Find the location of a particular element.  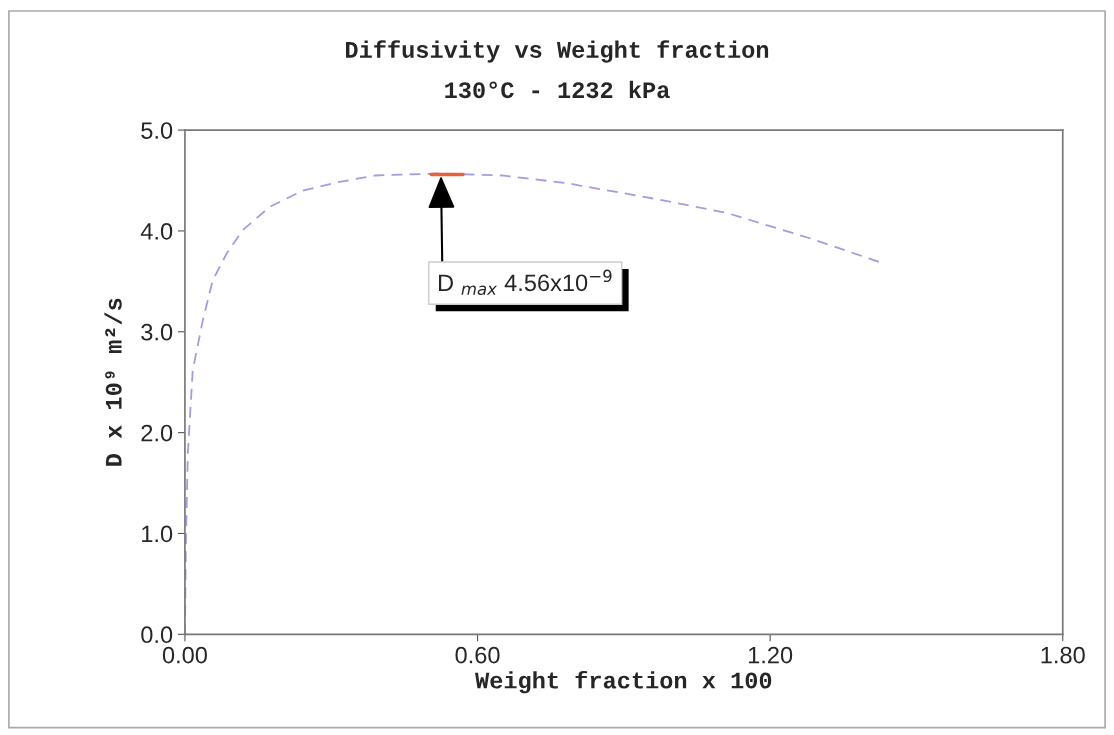

x-tick-label: 1.20 is located at coordinates (770, 655).